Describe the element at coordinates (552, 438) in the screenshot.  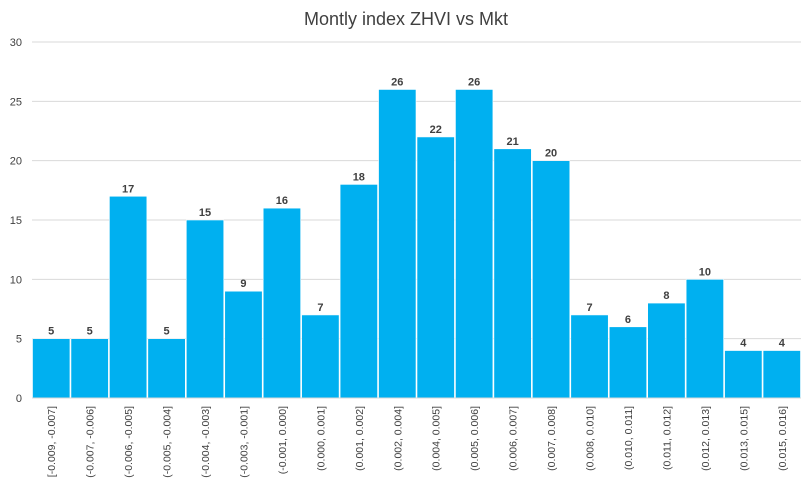
I see `x-tick-label: (0.007, 0.008]` at that location.